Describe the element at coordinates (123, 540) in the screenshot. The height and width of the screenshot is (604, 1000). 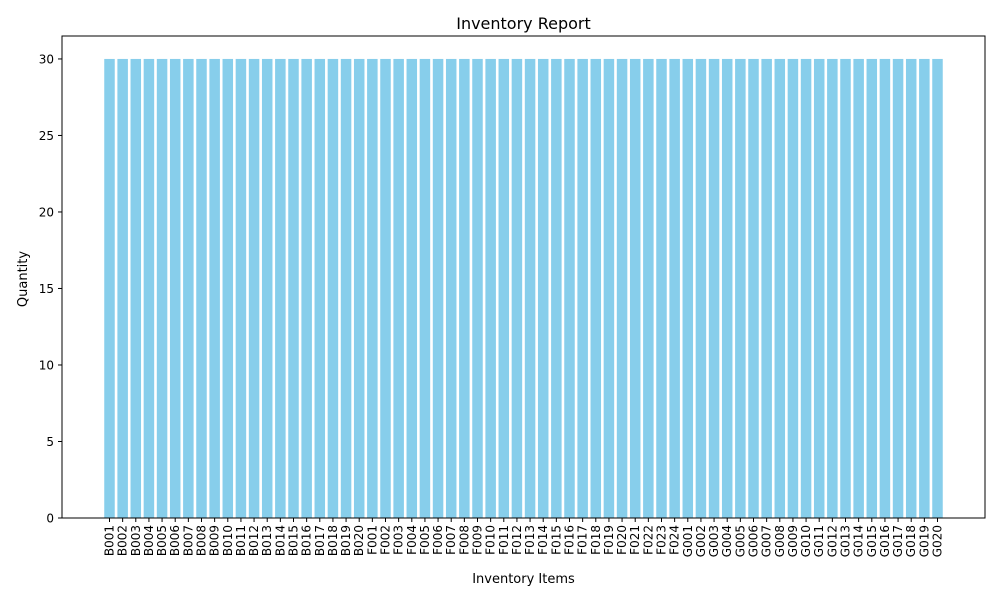
I see `x-tick-label: B002` at that location.